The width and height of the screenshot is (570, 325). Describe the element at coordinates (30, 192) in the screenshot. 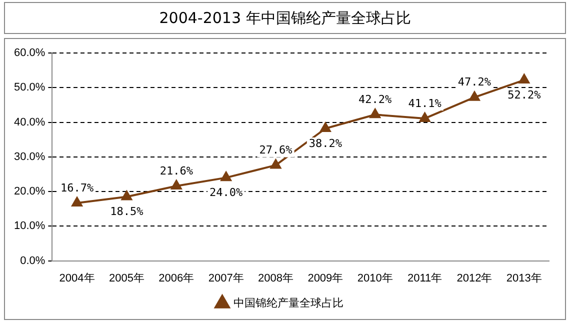

I see `y-tick-label: 20.0%` at that location.